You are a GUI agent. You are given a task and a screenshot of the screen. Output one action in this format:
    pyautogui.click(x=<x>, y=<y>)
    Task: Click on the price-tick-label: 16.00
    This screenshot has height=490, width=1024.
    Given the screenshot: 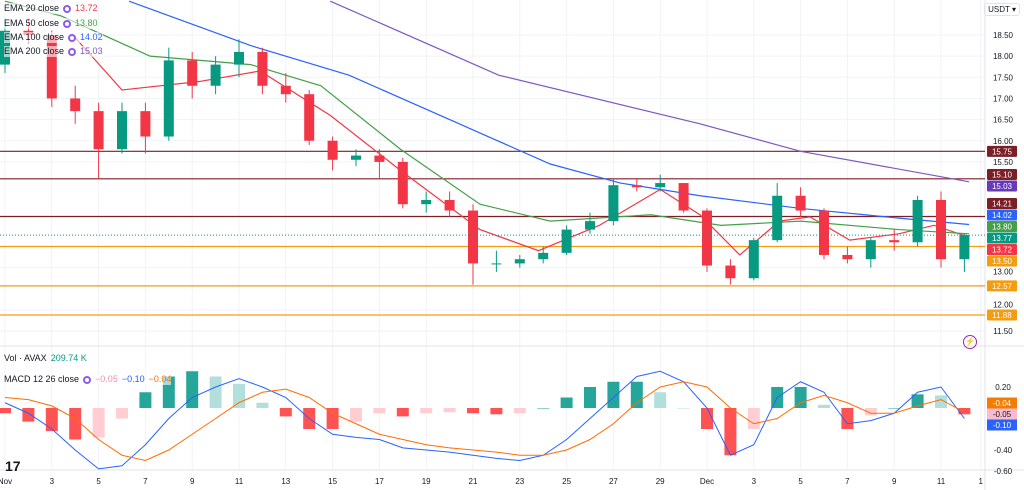 What is the action you would take?
    pyautogui.click(x=1003, y=141)
    